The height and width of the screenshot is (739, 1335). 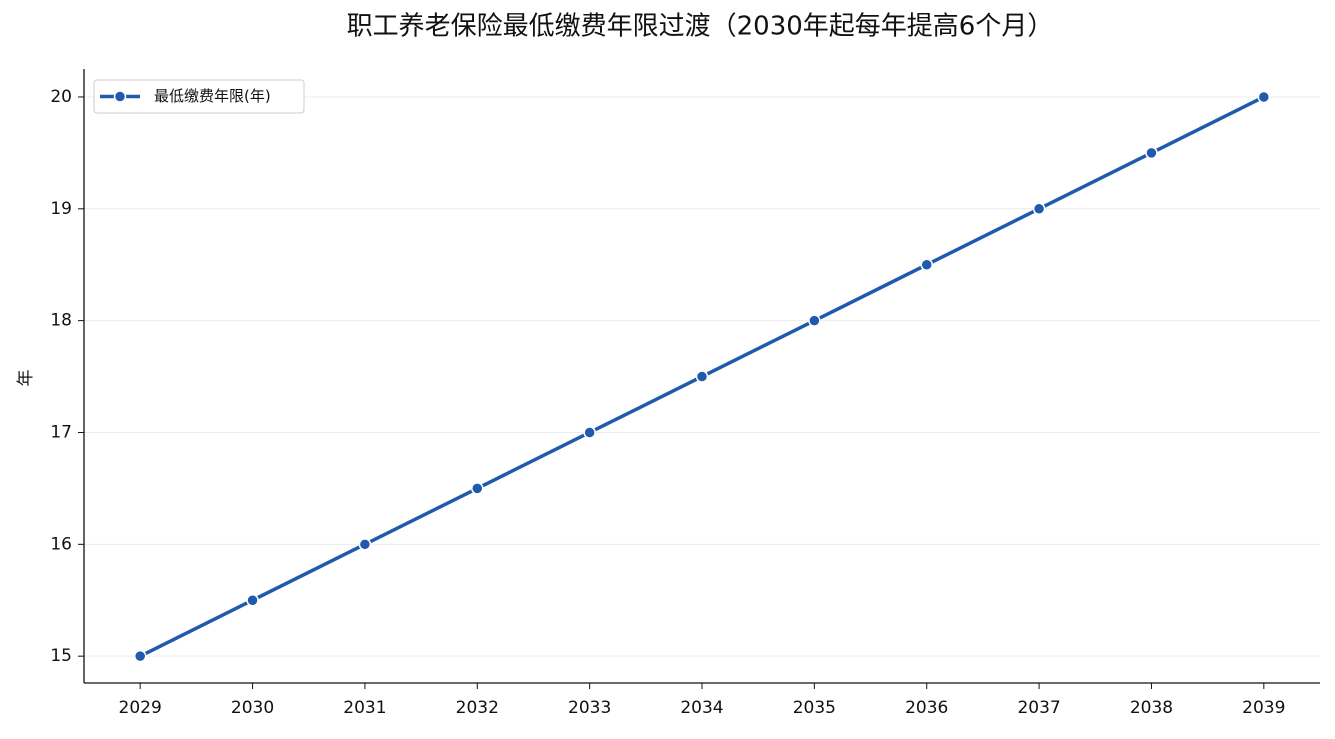 I want to click on legend: 最低缴费年限(年), so click(x=199, y=96).